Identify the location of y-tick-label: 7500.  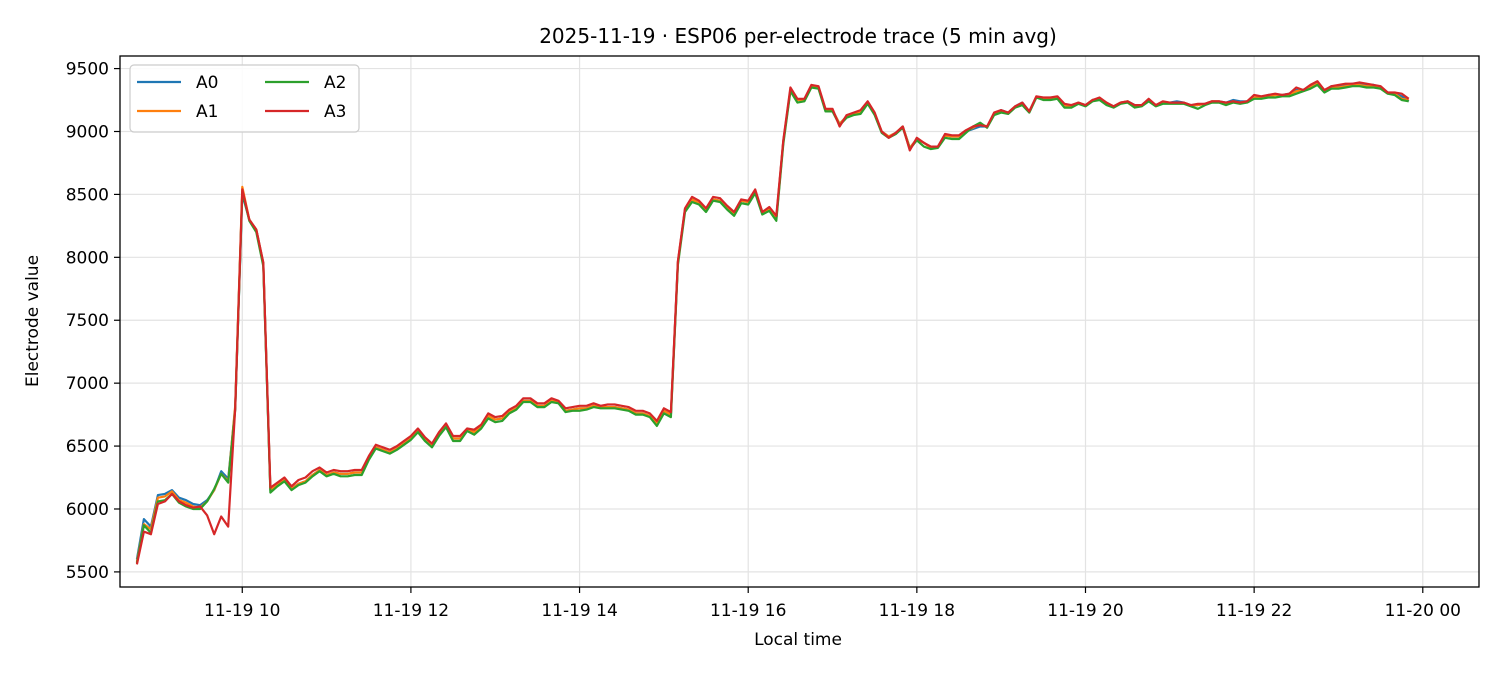
(87, 321).